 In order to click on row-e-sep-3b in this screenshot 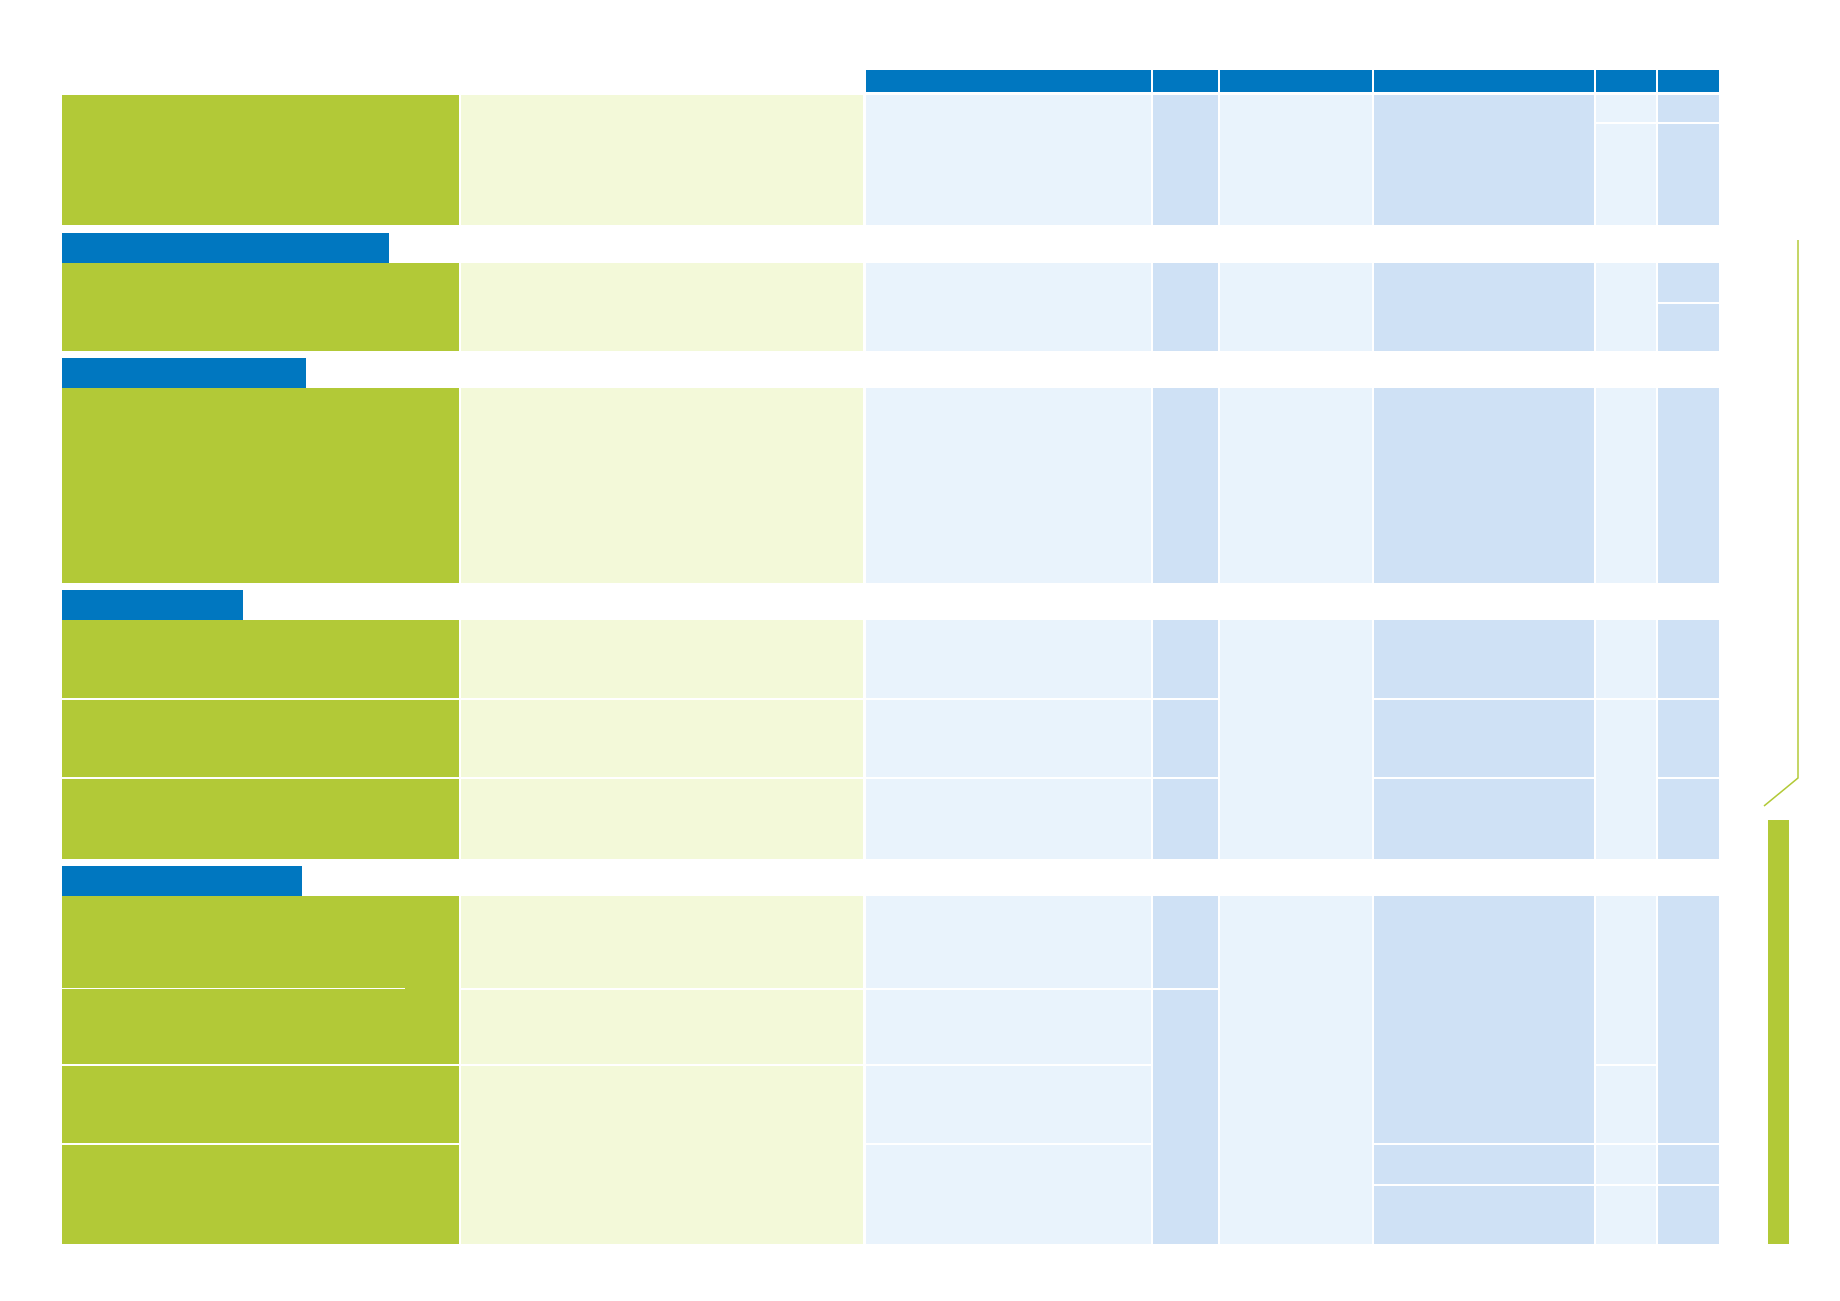, I will do `click(1008, 1144)`.